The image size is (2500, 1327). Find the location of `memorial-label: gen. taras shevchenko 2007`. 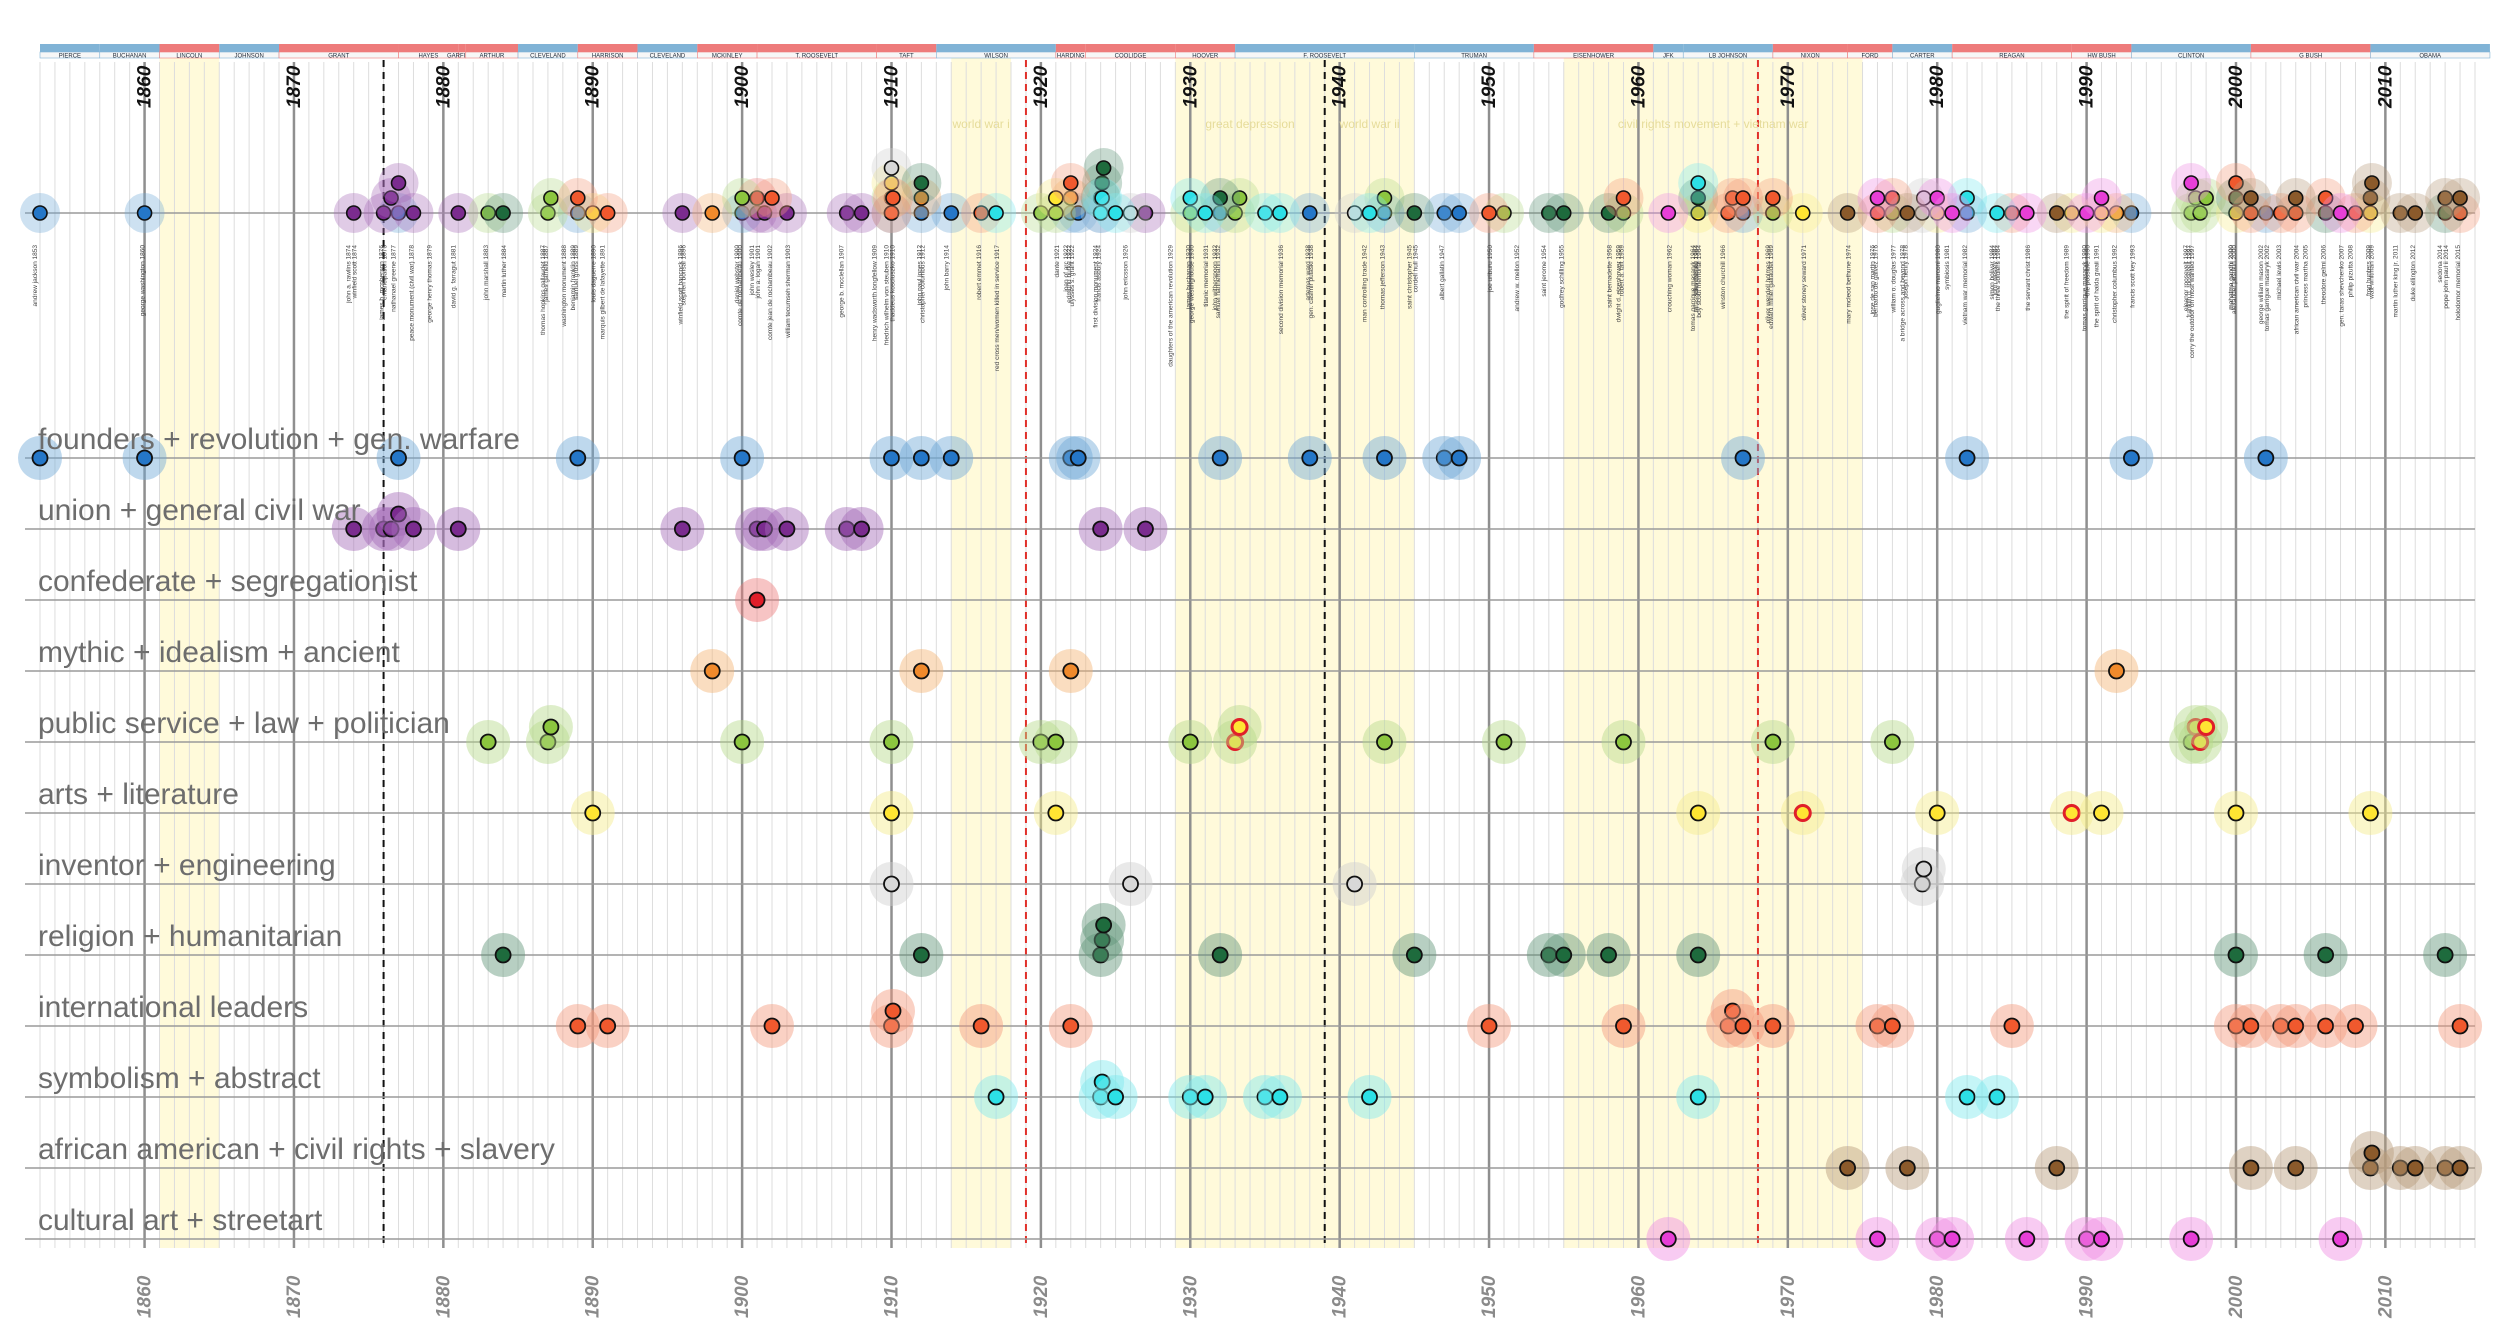

memorial-label: gen. taras shevchenko 2007 is located at coordinates (2342, 286).